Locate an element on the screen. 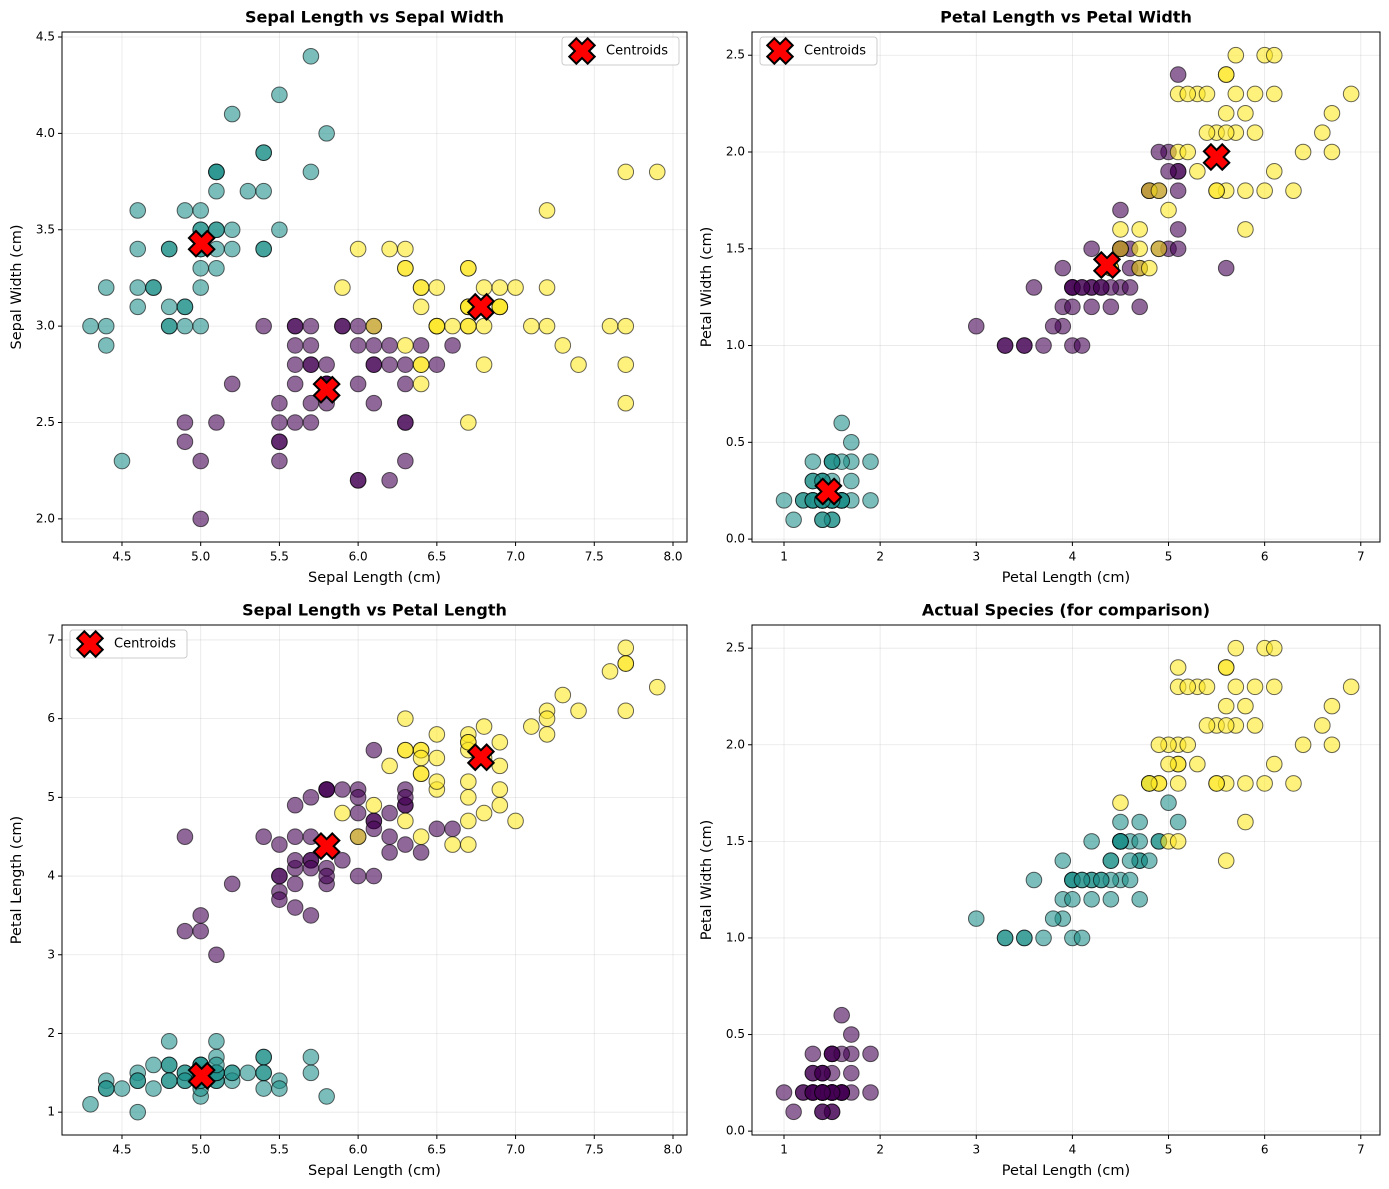  y-tick-label: 1.5 is located at coordinates (735, 841).